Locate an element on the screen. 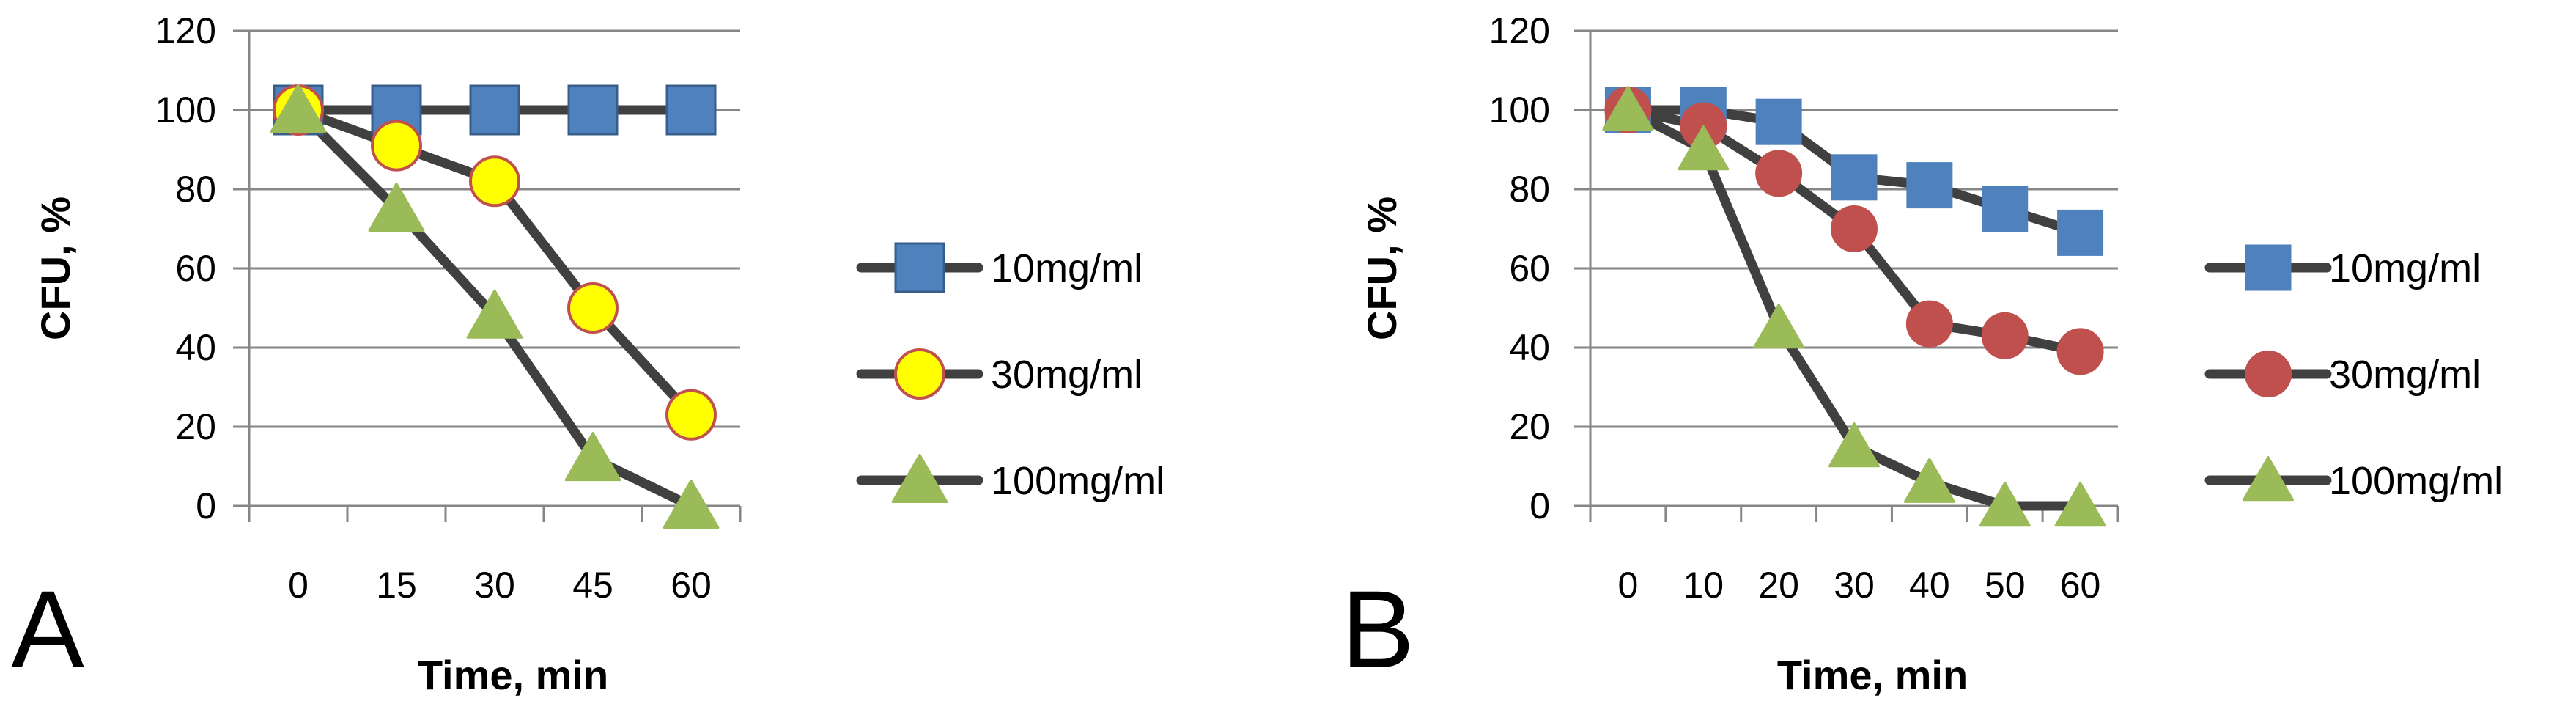  x-tick-label: 15 is located at coordinates (397, 585).